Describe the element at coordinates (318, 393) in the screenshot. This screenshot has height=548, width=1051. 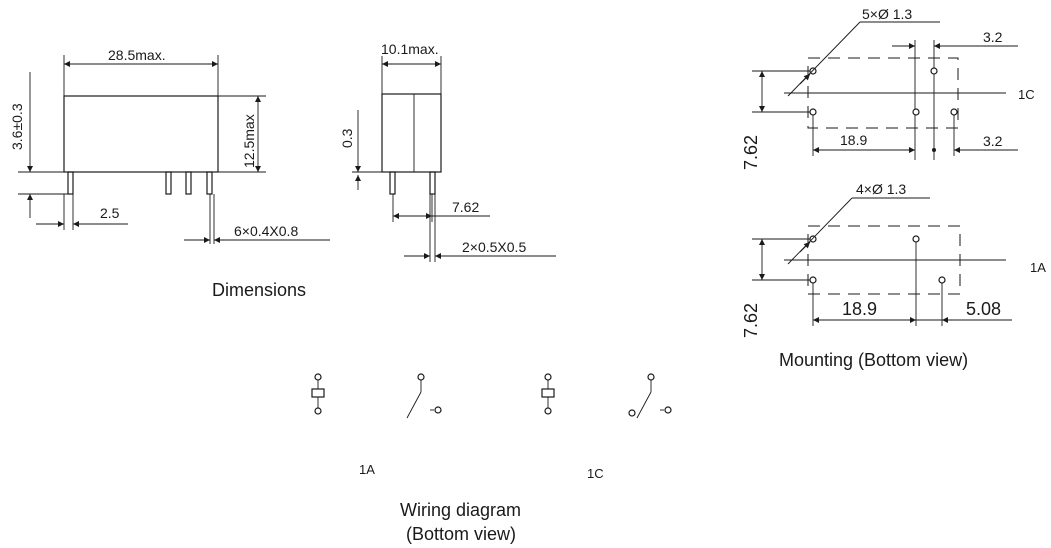
I see `coil-1a` at that location.